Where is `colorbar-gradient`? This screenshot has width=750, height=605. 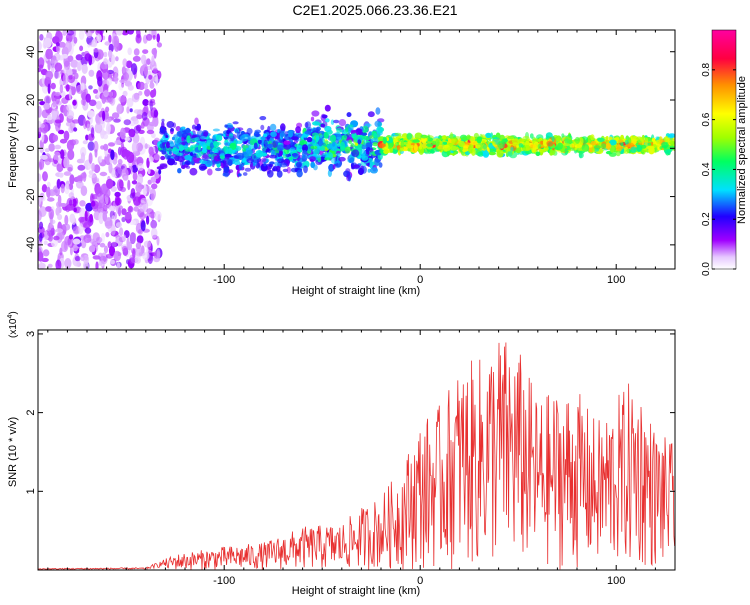 colorbar-gradient is located at coordinates (724, 149).